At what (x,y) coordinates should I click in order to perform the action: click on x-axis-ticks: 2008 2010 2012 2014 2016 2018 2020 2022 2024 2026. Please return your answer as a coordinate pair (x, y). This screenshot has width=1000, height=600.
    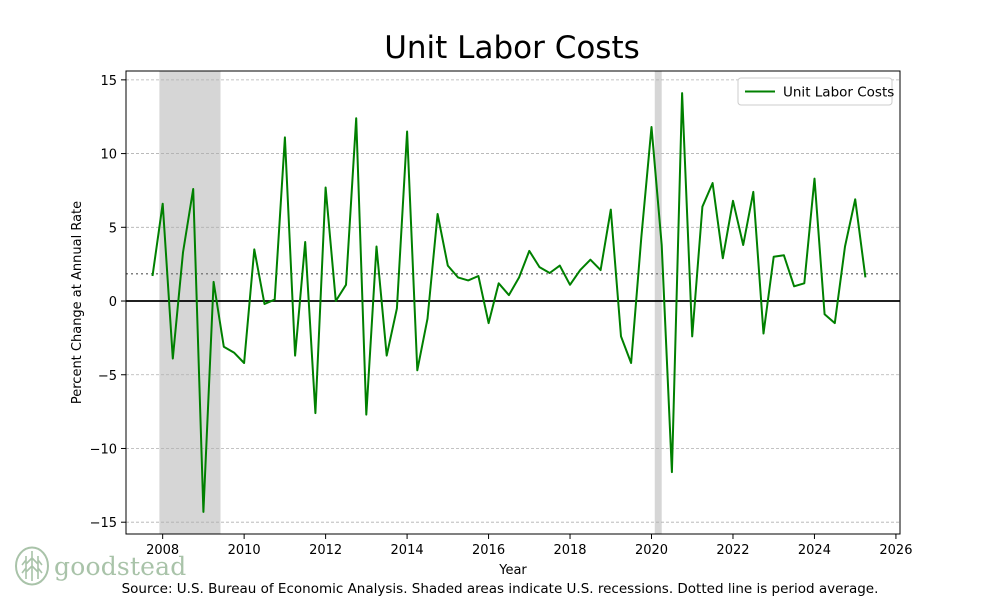
    Looking at the image, I should click on (529, 546).